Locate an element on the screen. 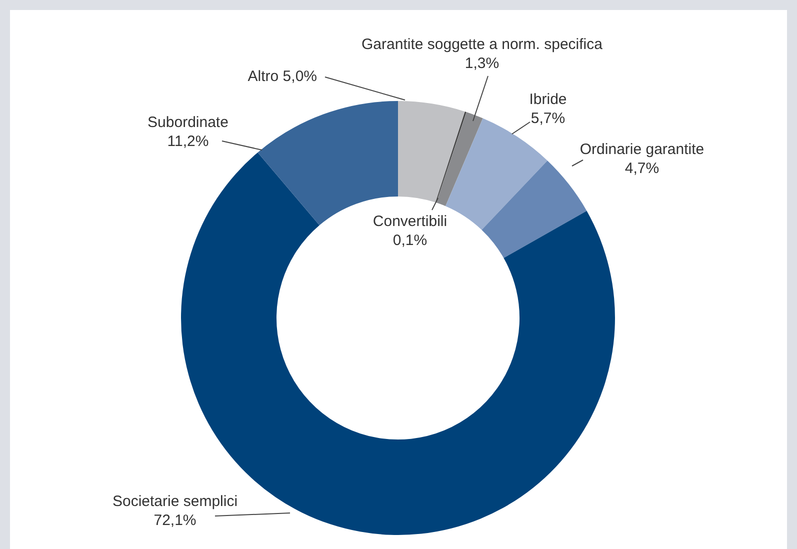 This screenshot has height=549, width=797. data-label: 0,1% is located at coordinates (410, 241).